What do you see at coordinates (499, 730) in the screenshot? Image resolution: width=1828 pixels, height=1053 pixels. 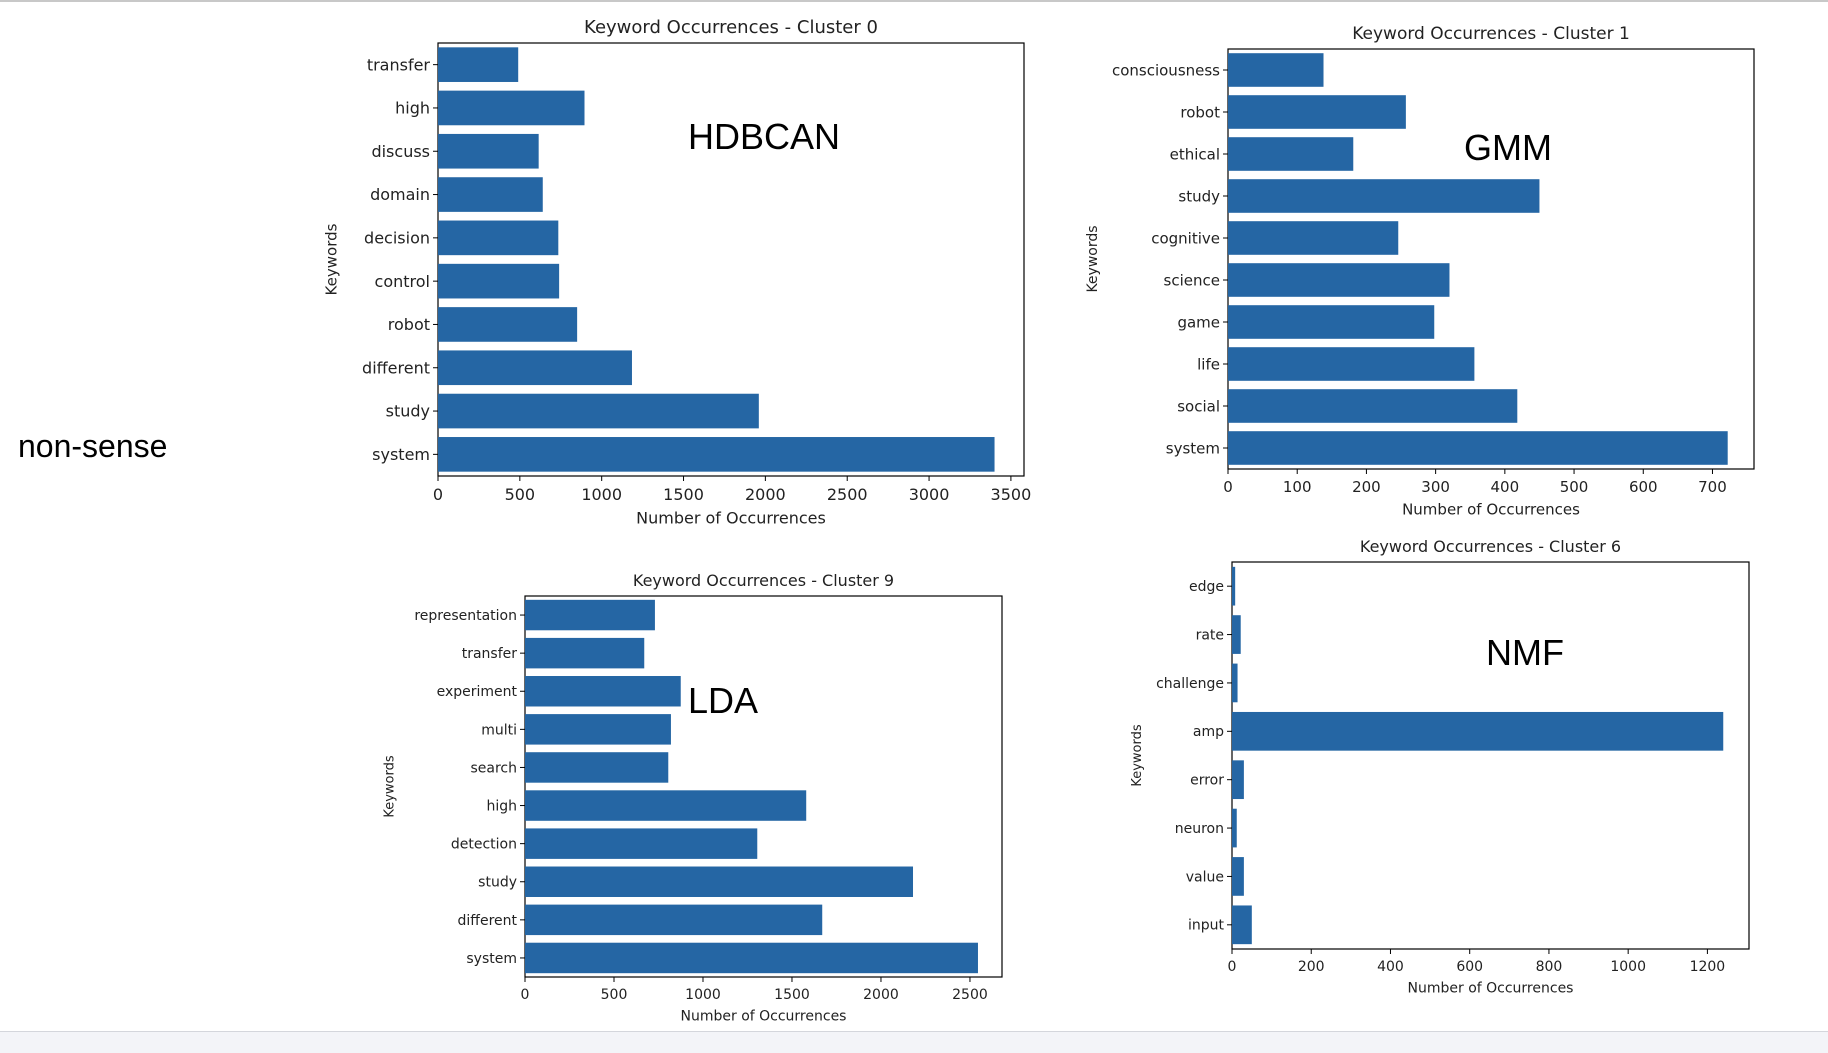 I see `y-tick-label: multi` at bounding box center [499, 730].